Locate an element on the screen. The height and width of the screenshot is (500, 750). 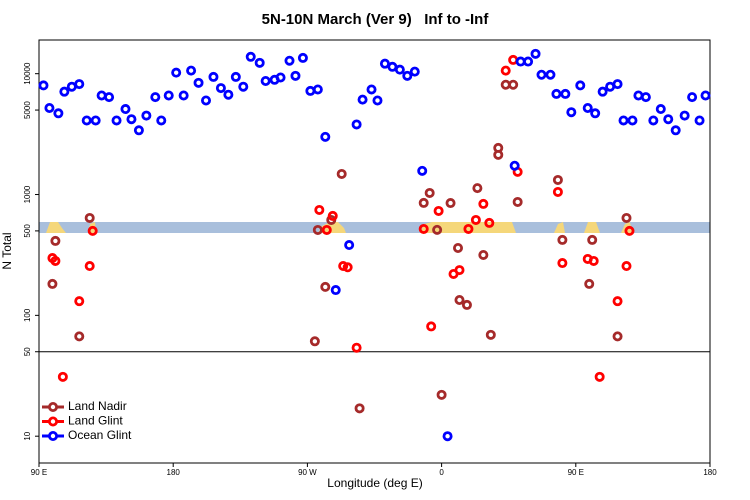
ocean-strip is located at coordinates (374, 227).